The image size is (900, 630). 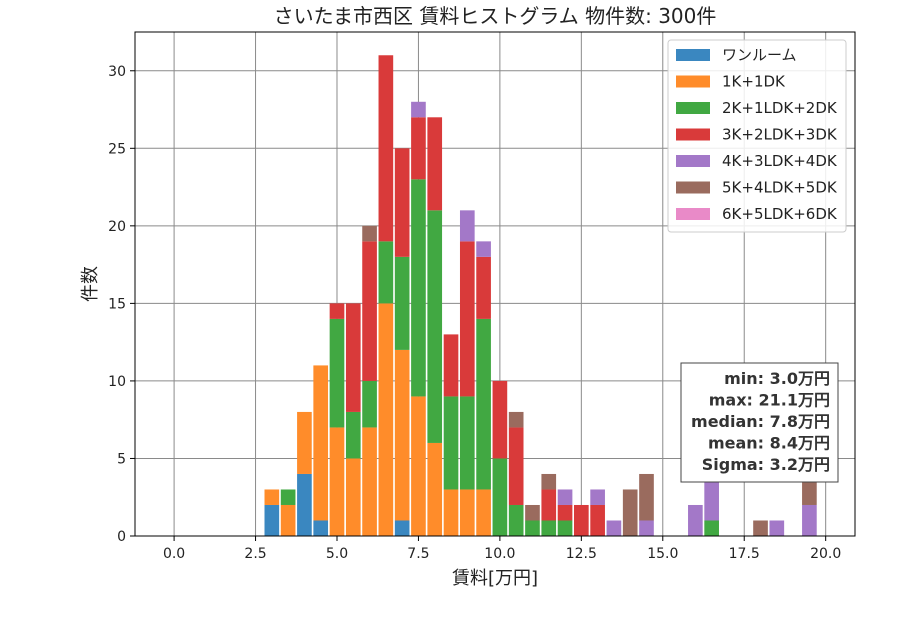 What do you see at coordinates (780, 161) in the screenshot?
I see `legend-label: 4K+3LDK+4DK` at bounding box center [780, 161].